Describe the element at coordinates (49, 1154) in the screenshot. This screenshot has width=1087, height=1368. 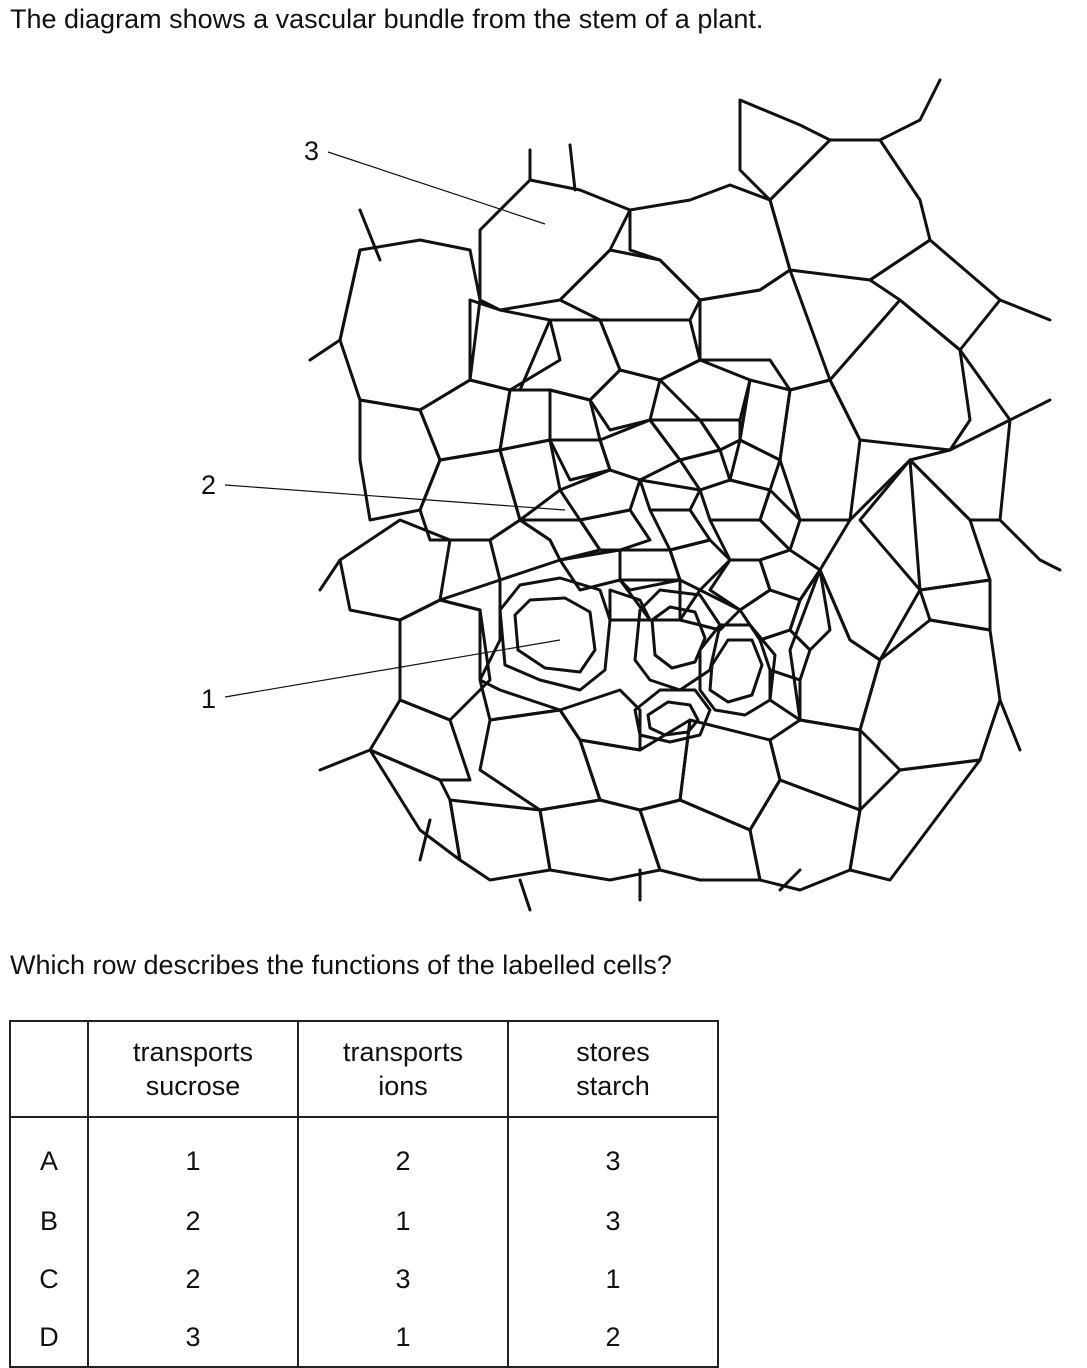
I see `option-letter: A` at that location.